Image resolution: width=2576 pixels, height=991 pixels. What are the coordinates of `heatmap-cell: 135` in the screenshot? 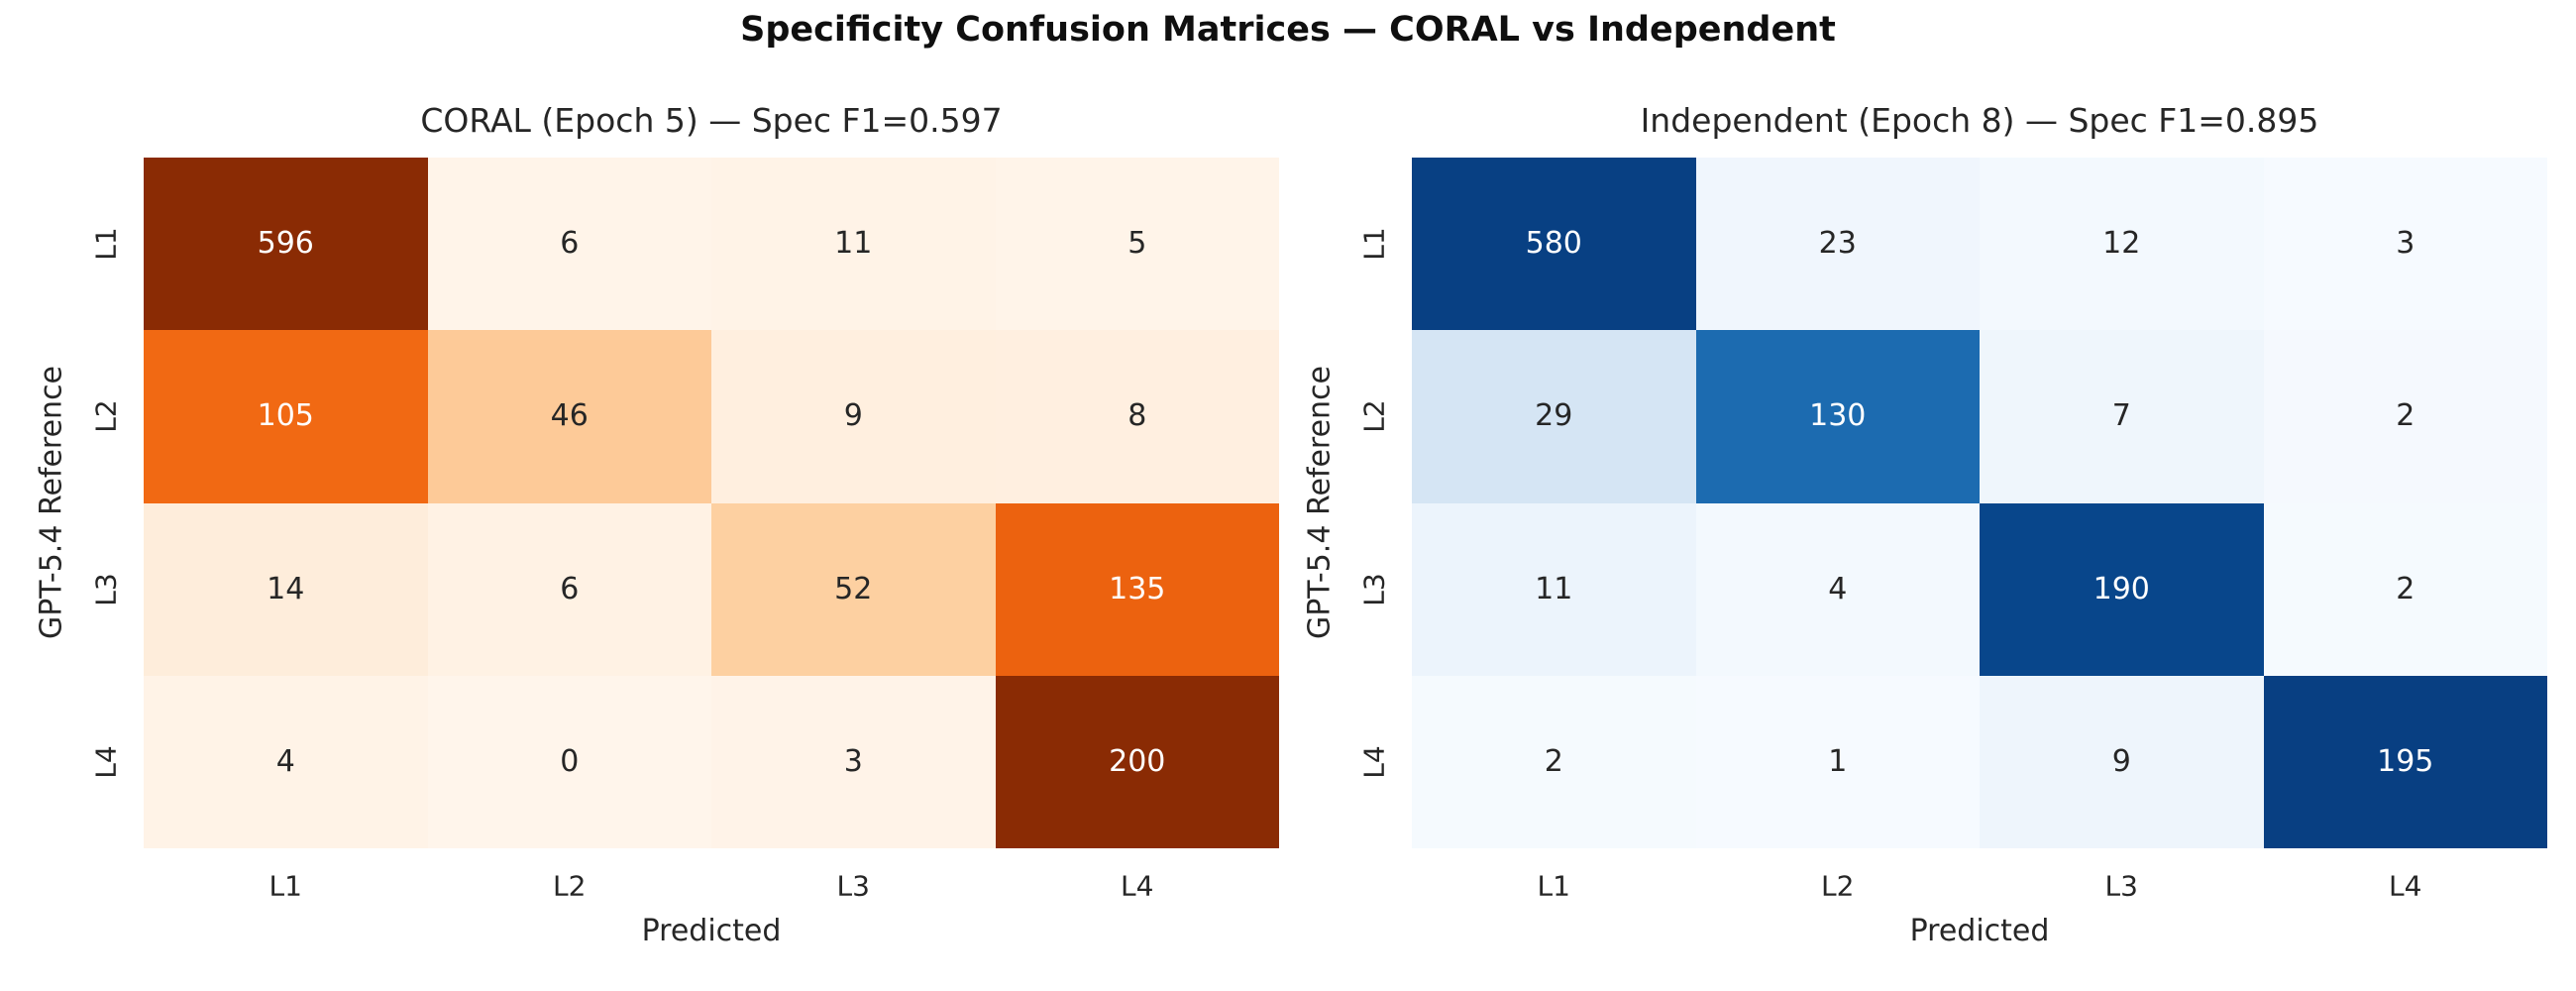 It's located at (1137, 589).